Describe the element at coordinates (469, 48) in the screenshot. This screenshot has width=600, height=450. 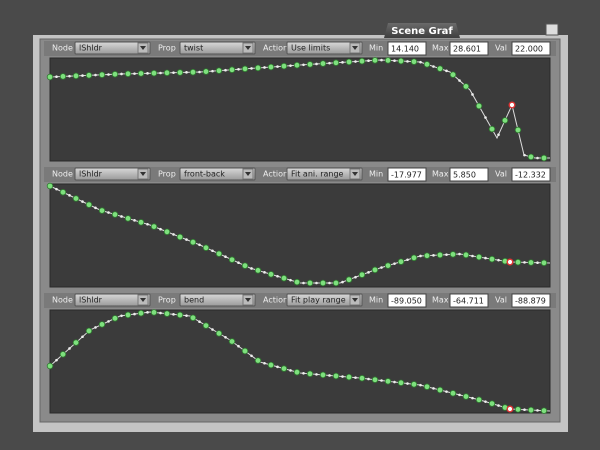
I see `max-input` at that location.